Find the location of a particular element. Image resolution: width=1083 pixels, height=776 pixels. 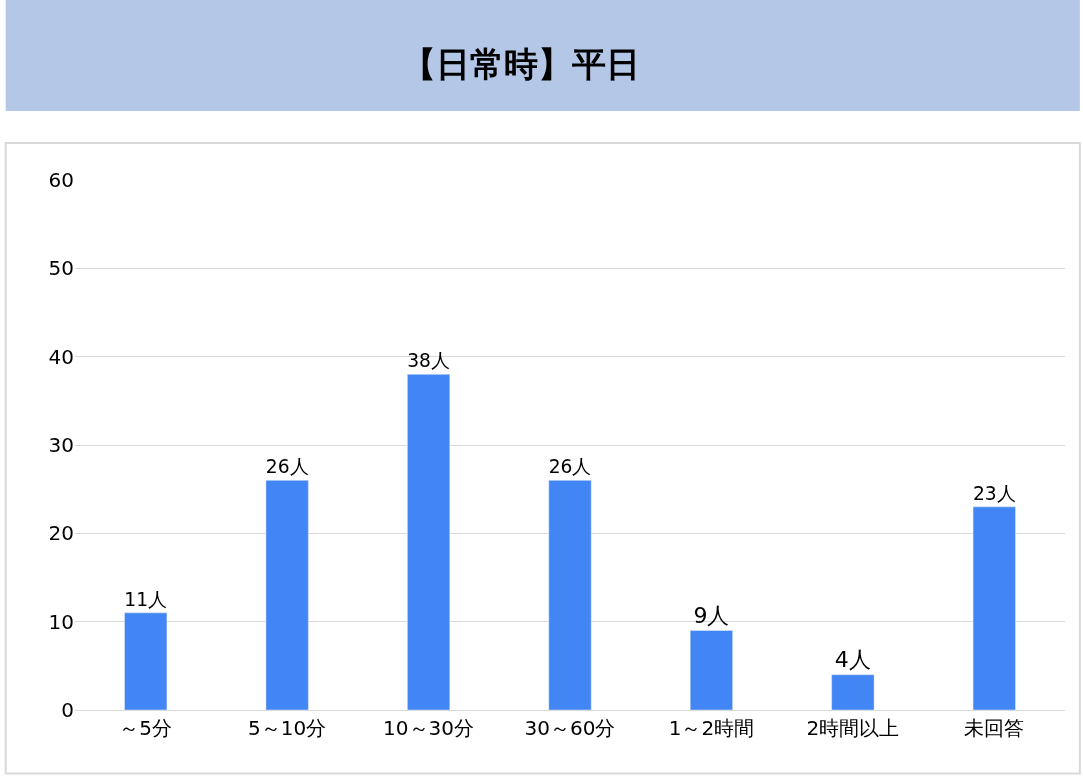

x-tick-label: 30～60分 is located at coordinates (570, 728).